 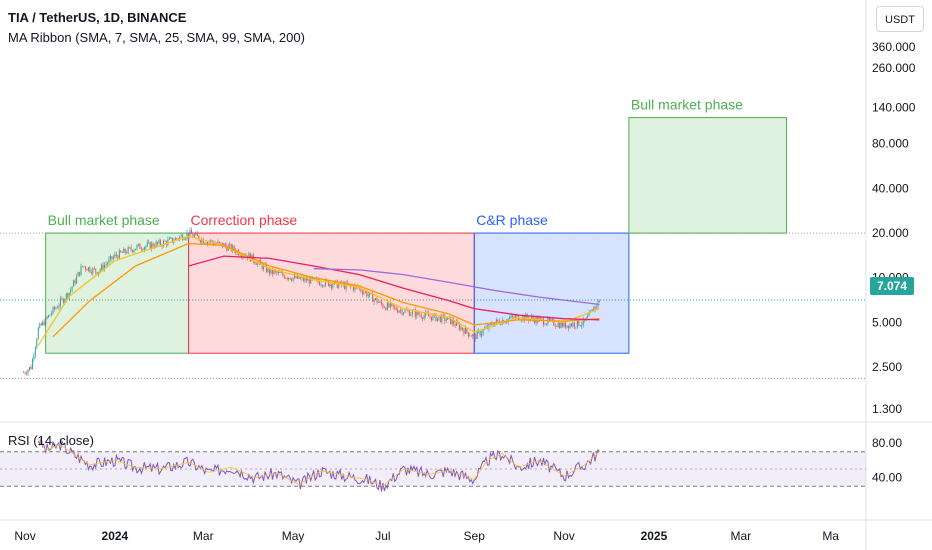 I want to click on phase-zone, so click(x=331, y=293).